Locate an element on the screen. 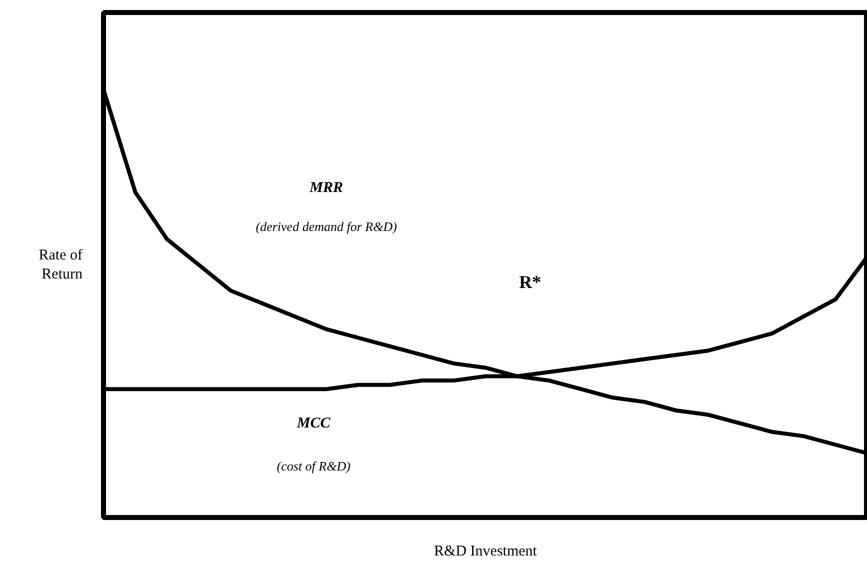 This screenshot has width=867, height=564. x-axis-title: R&D Investment is located at coordinates (486, 552).